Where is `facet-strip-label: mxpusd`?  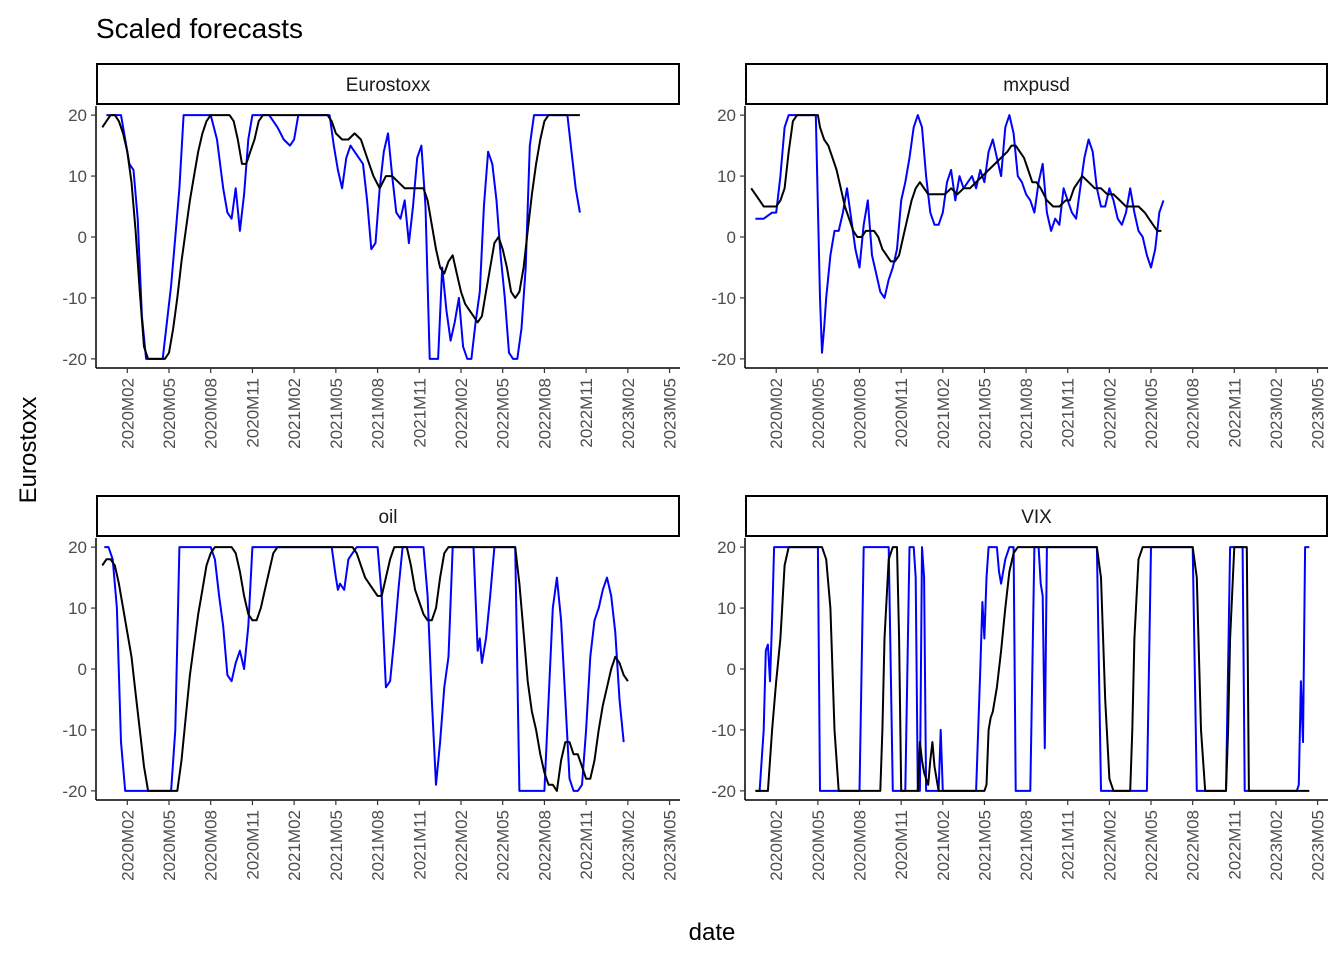 facet-strip-label: mxpusd is located at coordinates (1036, 85).